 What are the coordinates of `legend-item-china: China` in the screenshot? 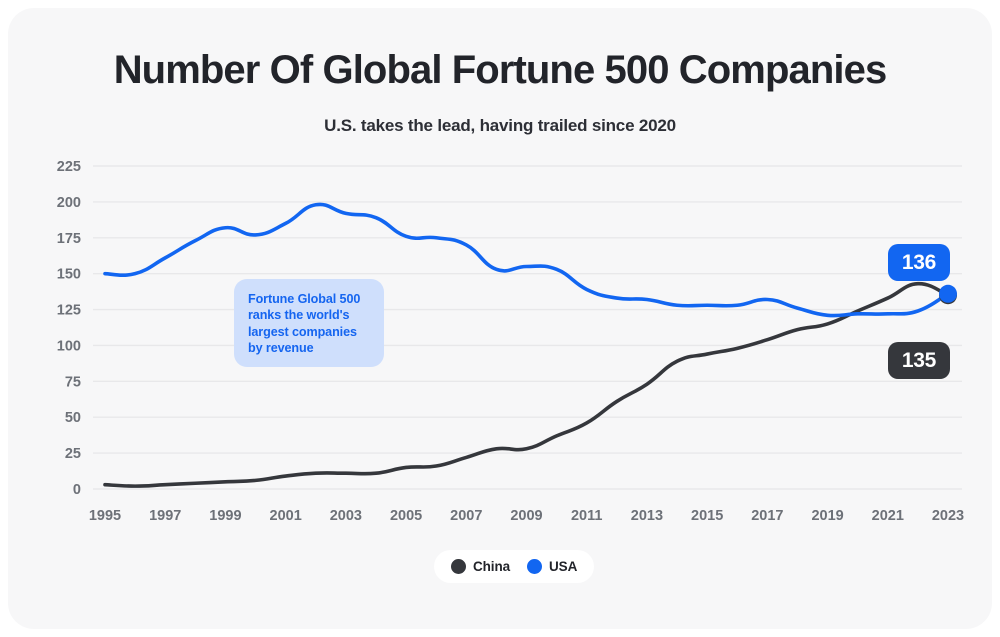 It's located at (480, 566).